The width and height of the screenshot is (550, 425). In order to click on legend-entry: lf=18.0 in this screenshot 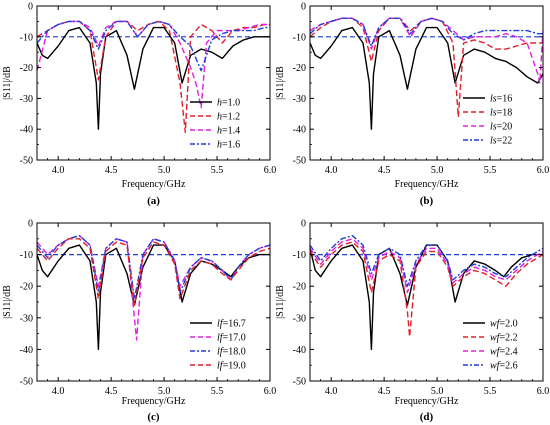, I will do `click(231, 352)`.